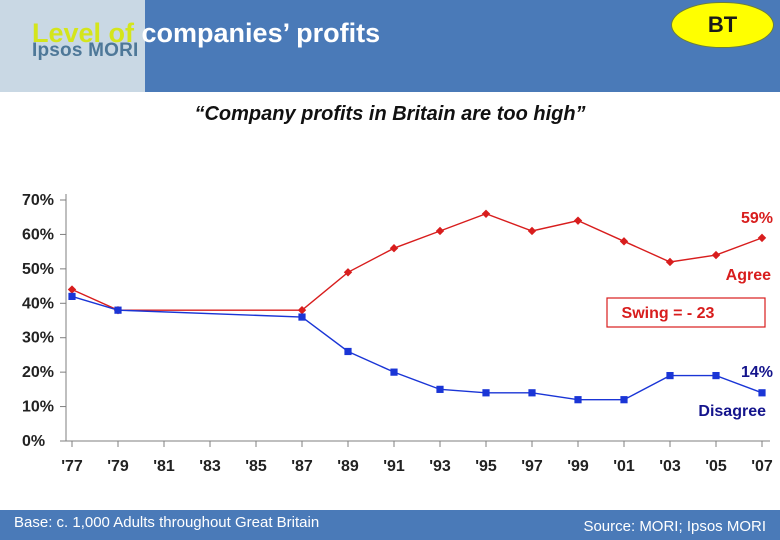  What do you see at coordinates (72, 466) in the screenshot?
I see `x-tick-label: '77` at bounding box center [72, 466].